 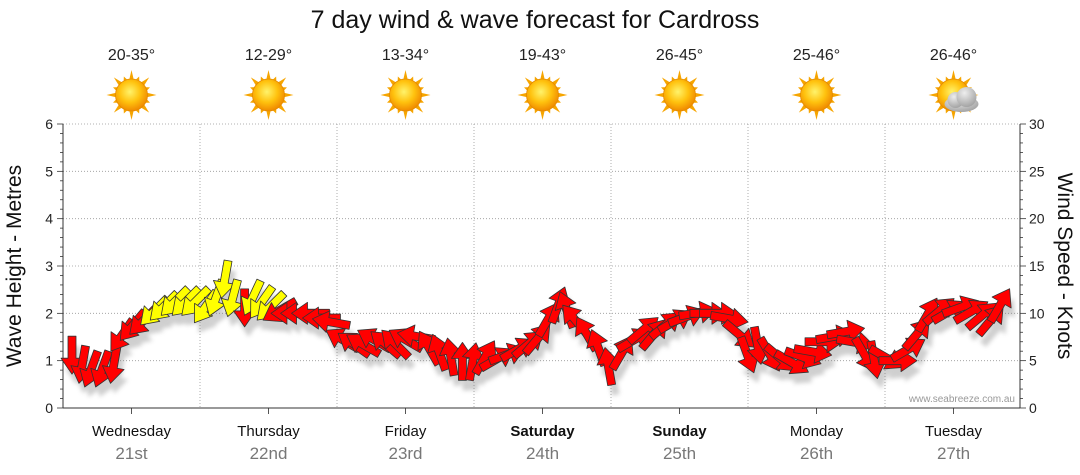 What do you see at coordinates (1037, 313) in the screenshot?
I see `right-tick-label: 10` at bounding box center [1037, 313].